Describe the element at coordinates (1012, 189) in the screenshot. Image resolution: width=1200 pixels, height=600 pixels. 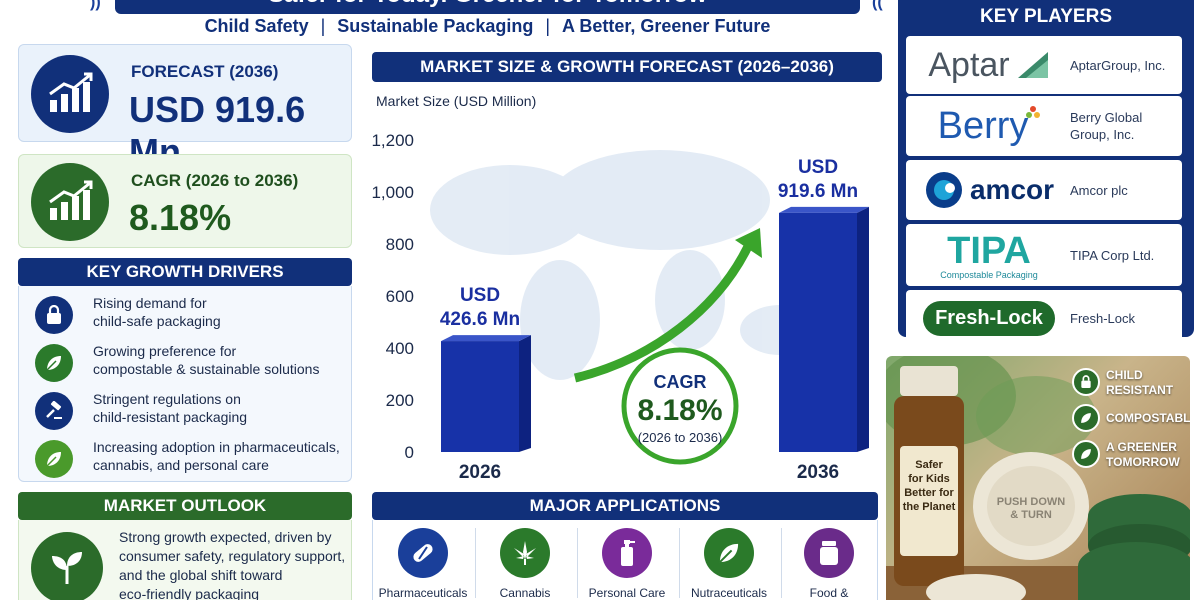
I see `logo-text: amcor` at that location.